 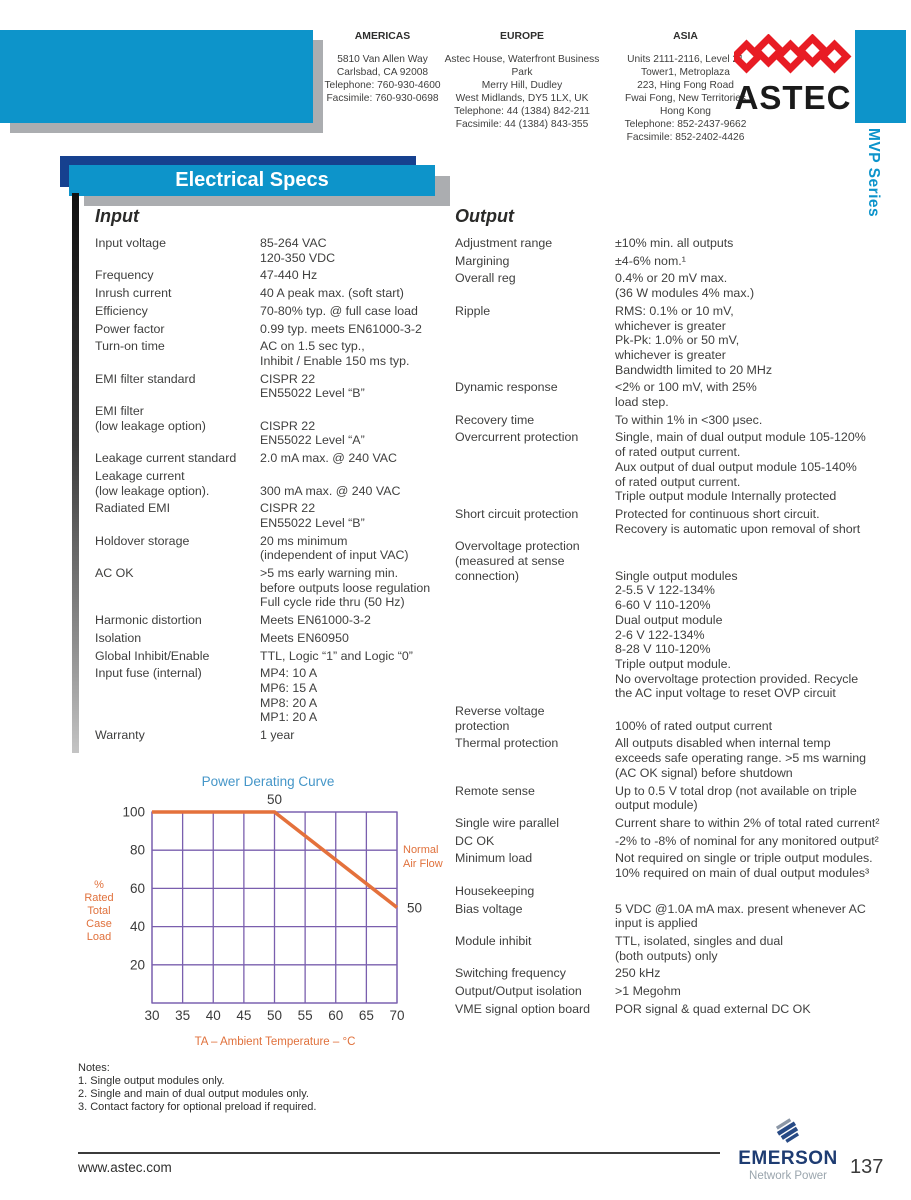 What do you see at coordinates (873, 173) in the screenshot?
I see `series-label: MVP Series` at bounding box center [873, 173].